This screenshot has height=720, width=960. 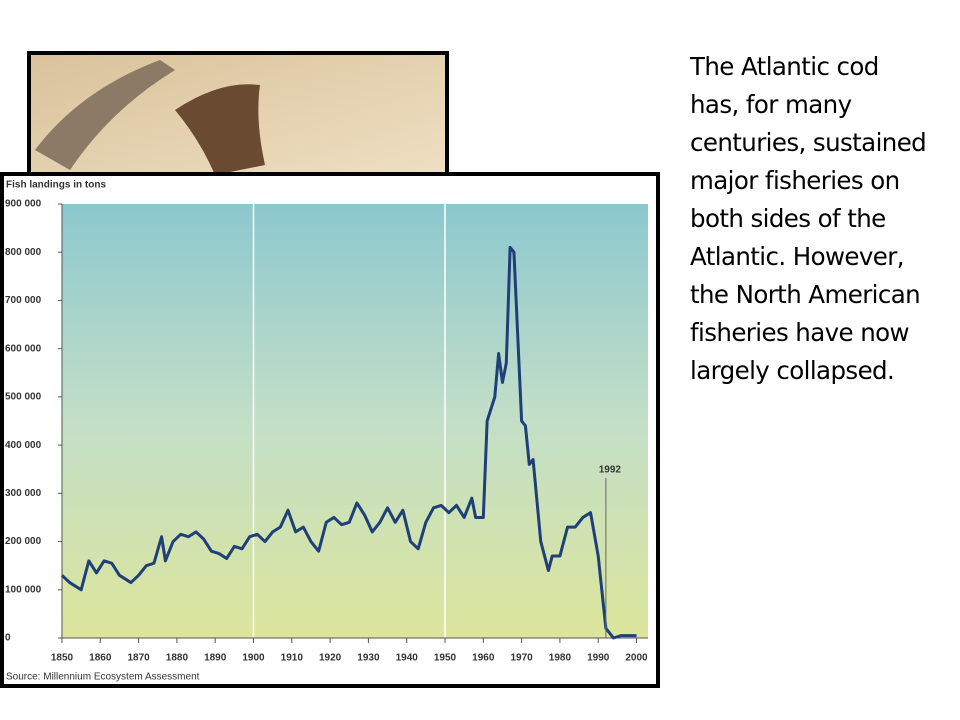 What do you see at coordinates (23, 445) in the screenshot?
I see `y-tick-label: 400 000` at bounding box center [23, 445].